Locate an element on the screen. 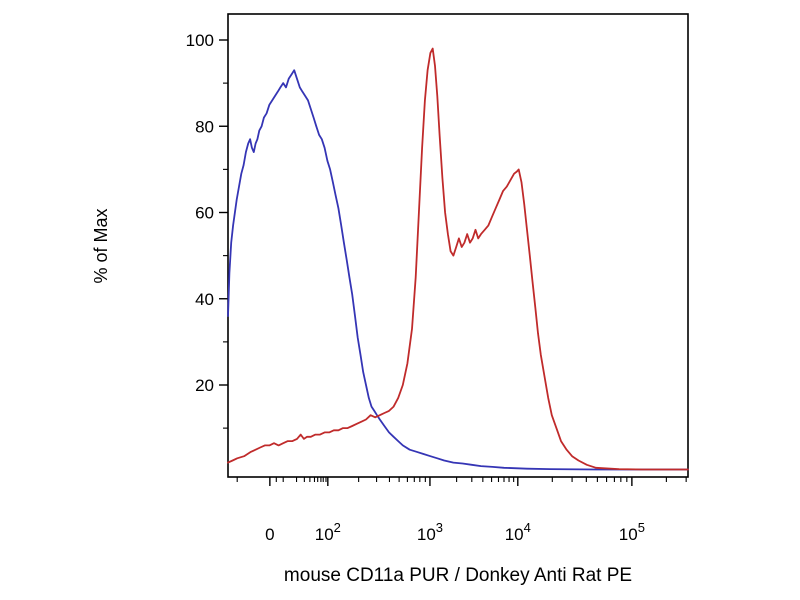  y-axis-tick-label: 40 is located at coordinates (204, 299).